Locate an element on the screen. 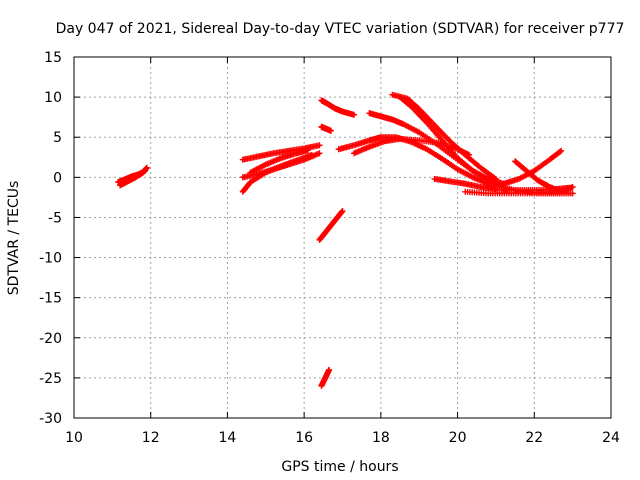 This screenshot has height=480, width=640. y-tick-label: -25 is located at coordinates (50, 379).